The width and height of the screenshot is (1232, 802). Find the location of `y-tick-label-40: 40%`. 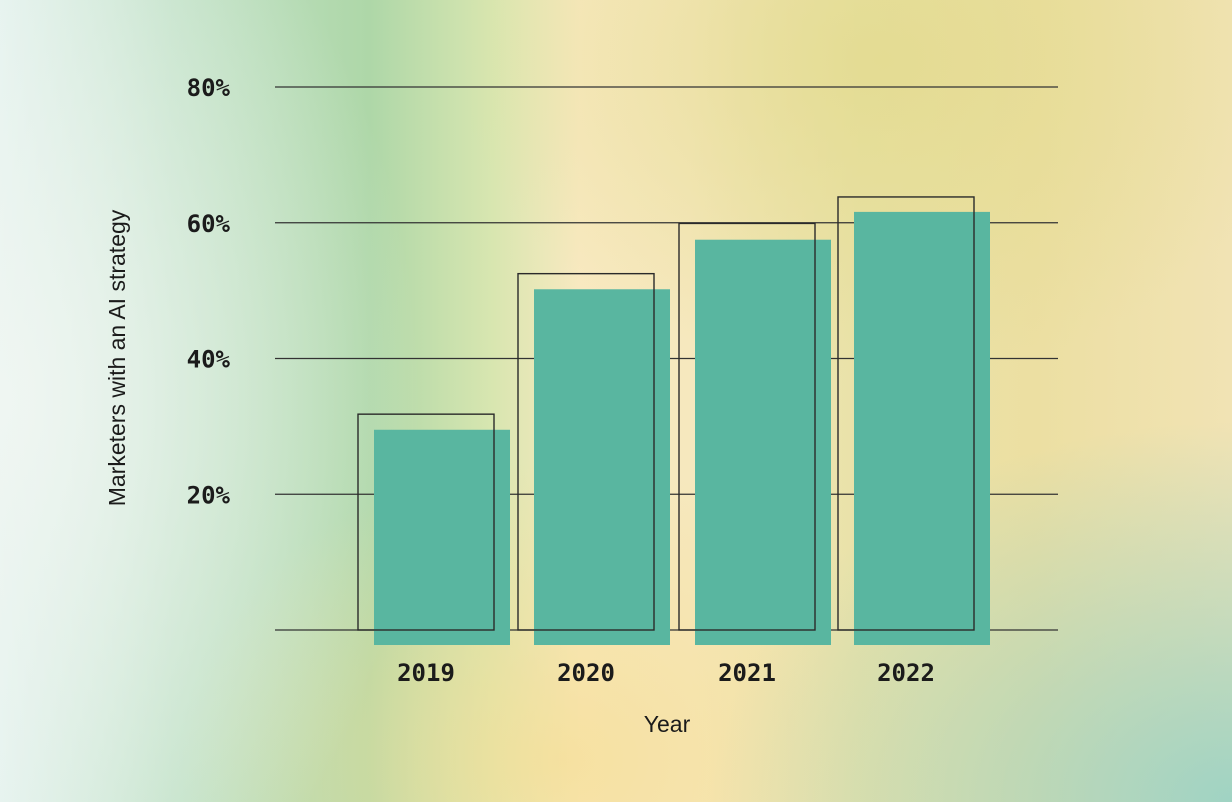

y-tick-label-40: 40% is located at coordinates (209, 360).